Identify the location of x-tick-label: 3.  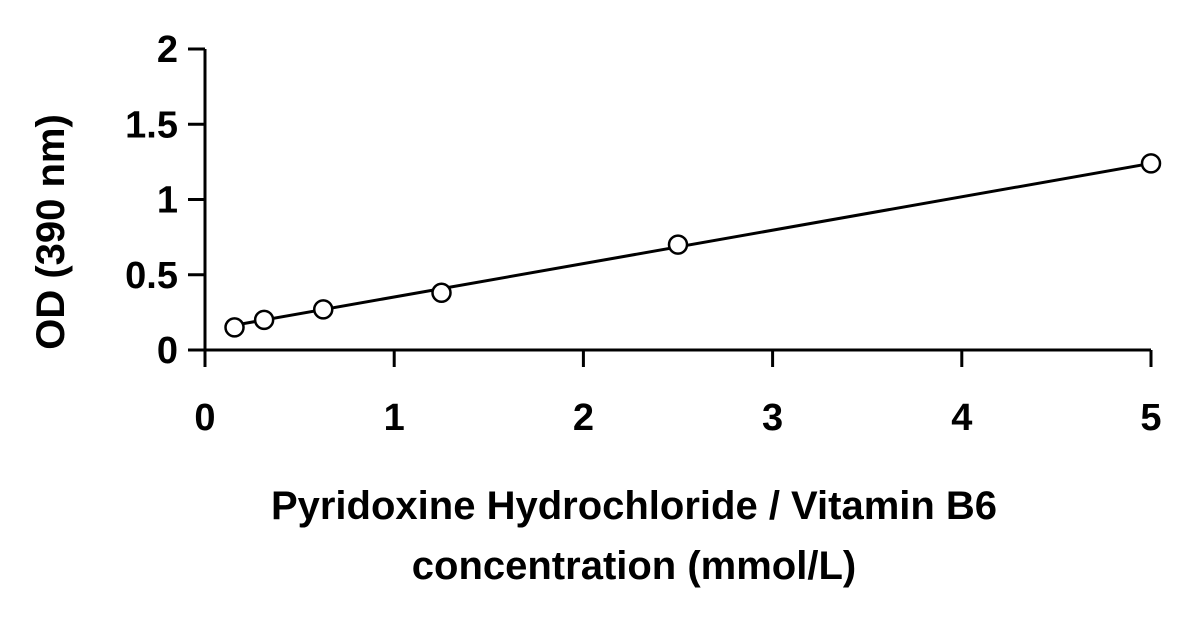
(772, 418).